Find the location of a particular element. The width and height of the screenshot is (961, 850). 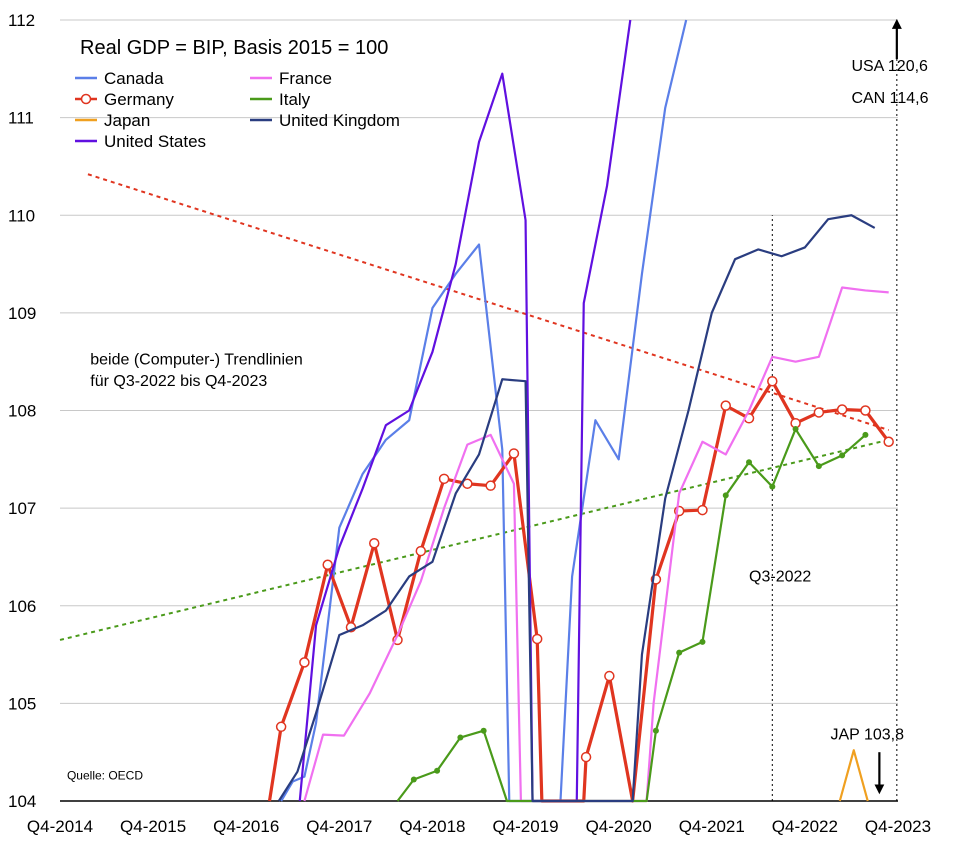

y-tick-label: 105 is located at coordinates (22, 703).